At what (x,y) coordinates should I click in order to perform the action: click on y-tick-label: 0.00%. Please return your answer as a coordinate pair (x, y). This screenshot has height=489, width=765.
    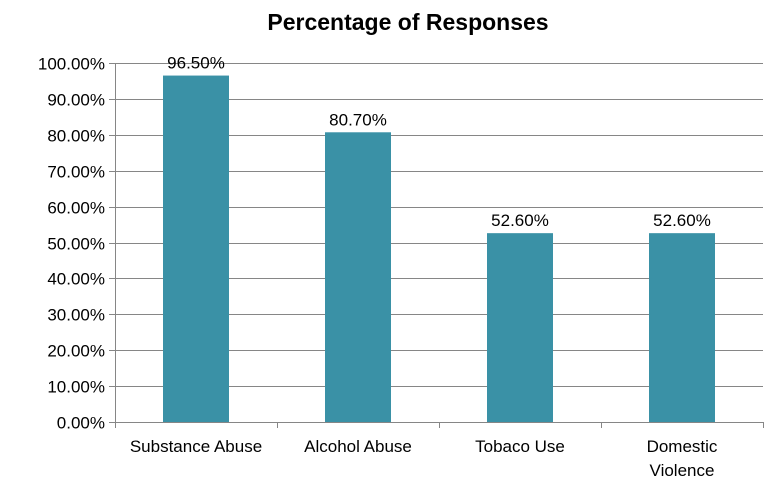
    Looking at the image, I should click on (81, 423).